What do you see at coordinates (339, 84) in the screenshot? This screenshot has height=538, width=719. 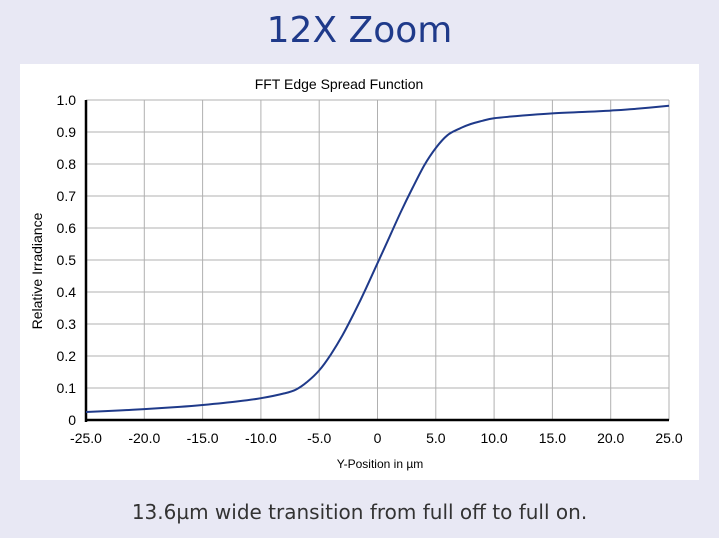 I see `chart-title: FFT Edge Spread Function` at bounding box center [339, 84].